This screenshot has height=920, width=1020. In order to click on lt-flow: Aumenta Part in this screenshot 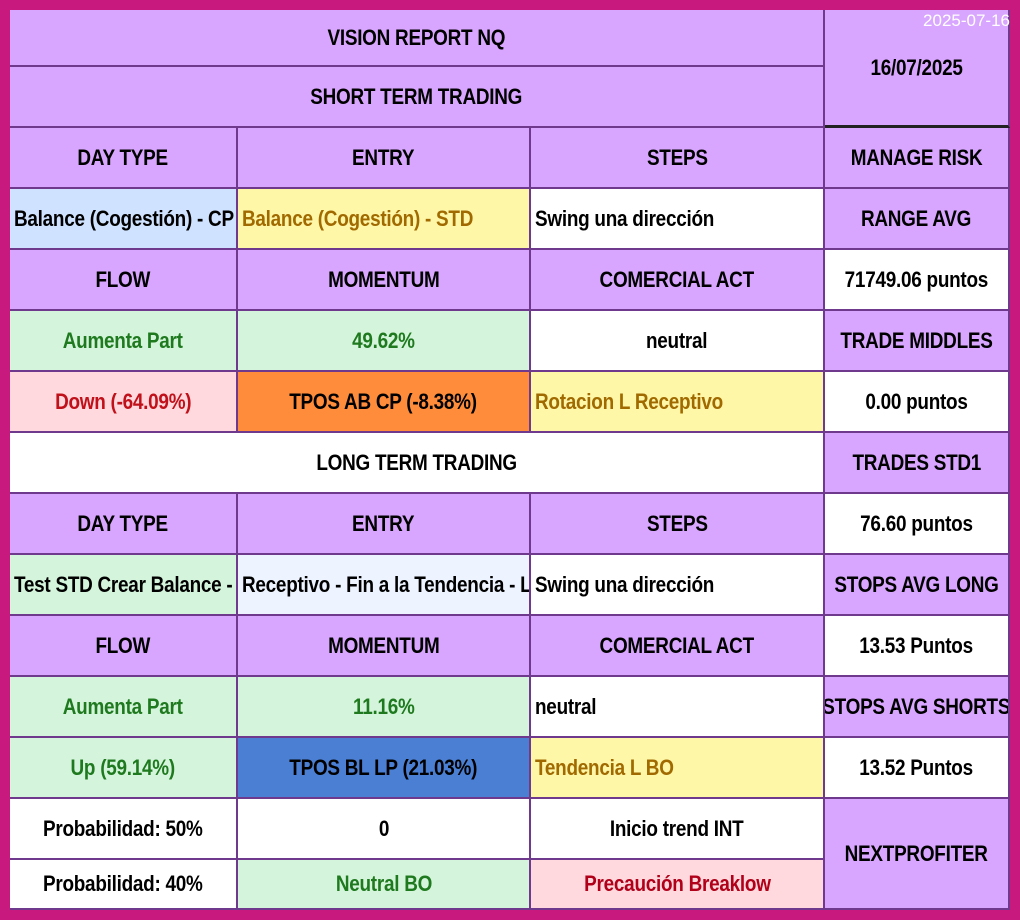, I will do `click(124, 707)`.